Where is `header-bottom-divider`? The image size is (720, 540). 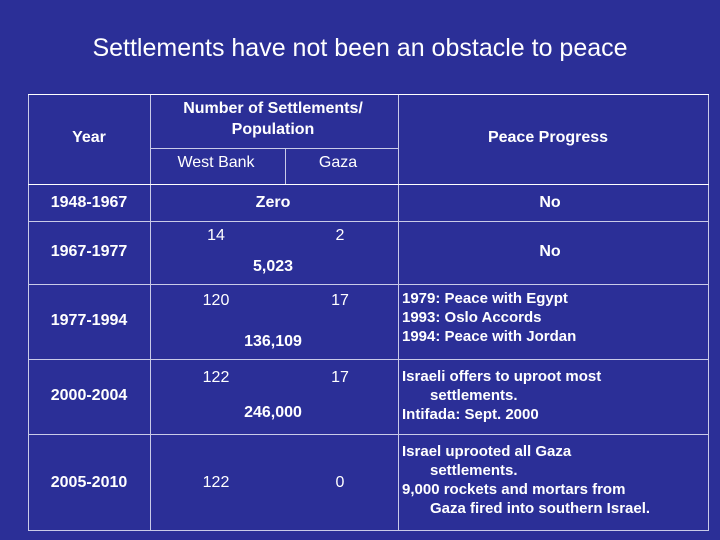
header-bottom-divider is located at coordinates (368, 184).